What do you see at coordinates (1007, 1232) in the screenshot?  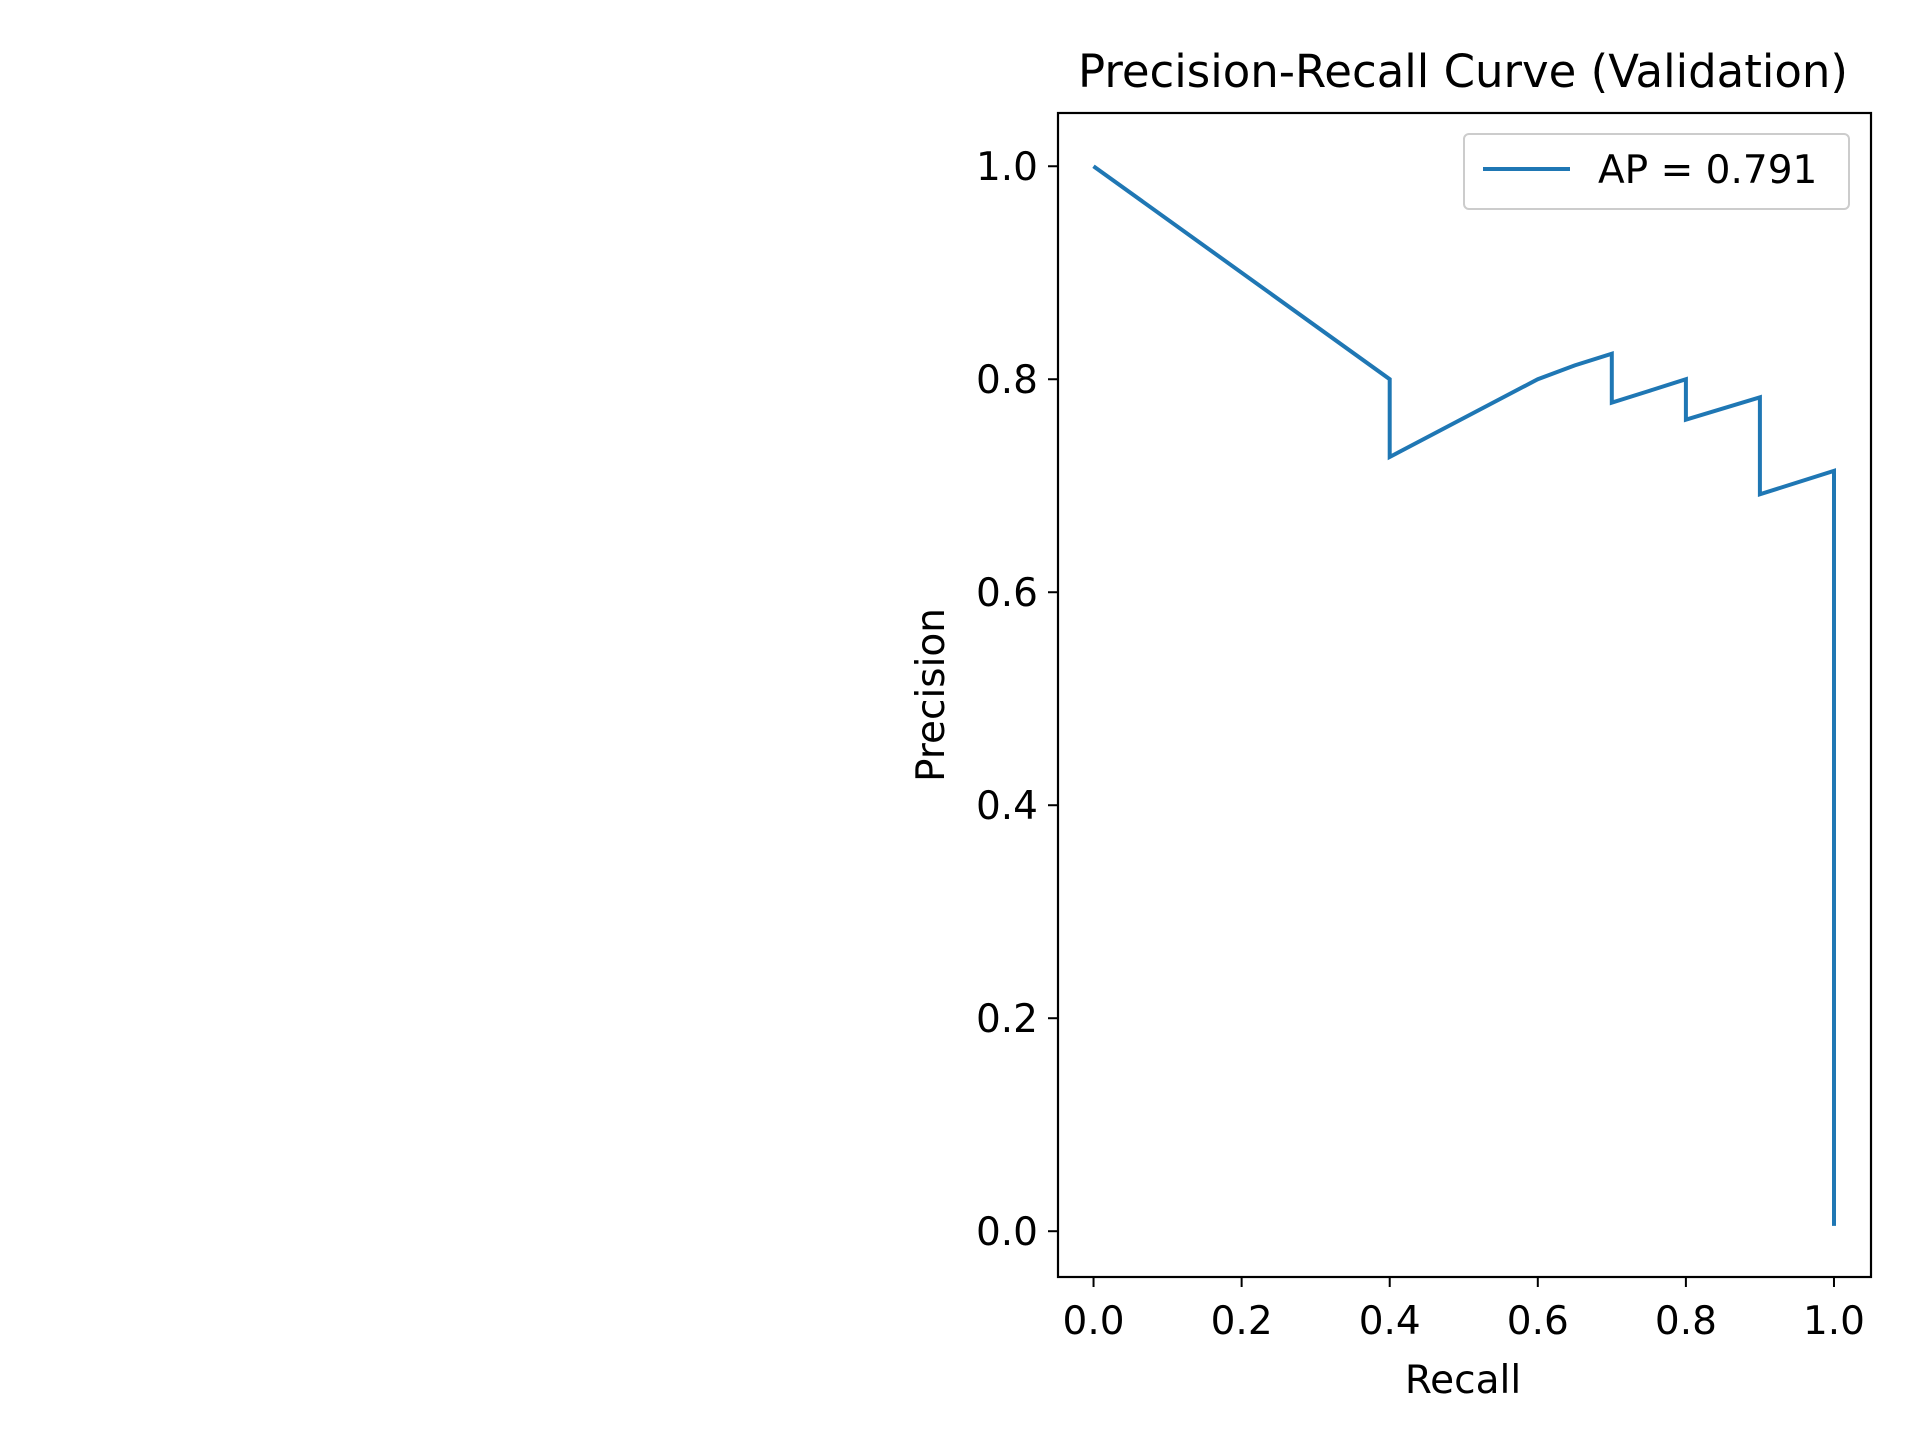 I see `y-tick-label: 0.0` at bounding box center [1007, 1232].